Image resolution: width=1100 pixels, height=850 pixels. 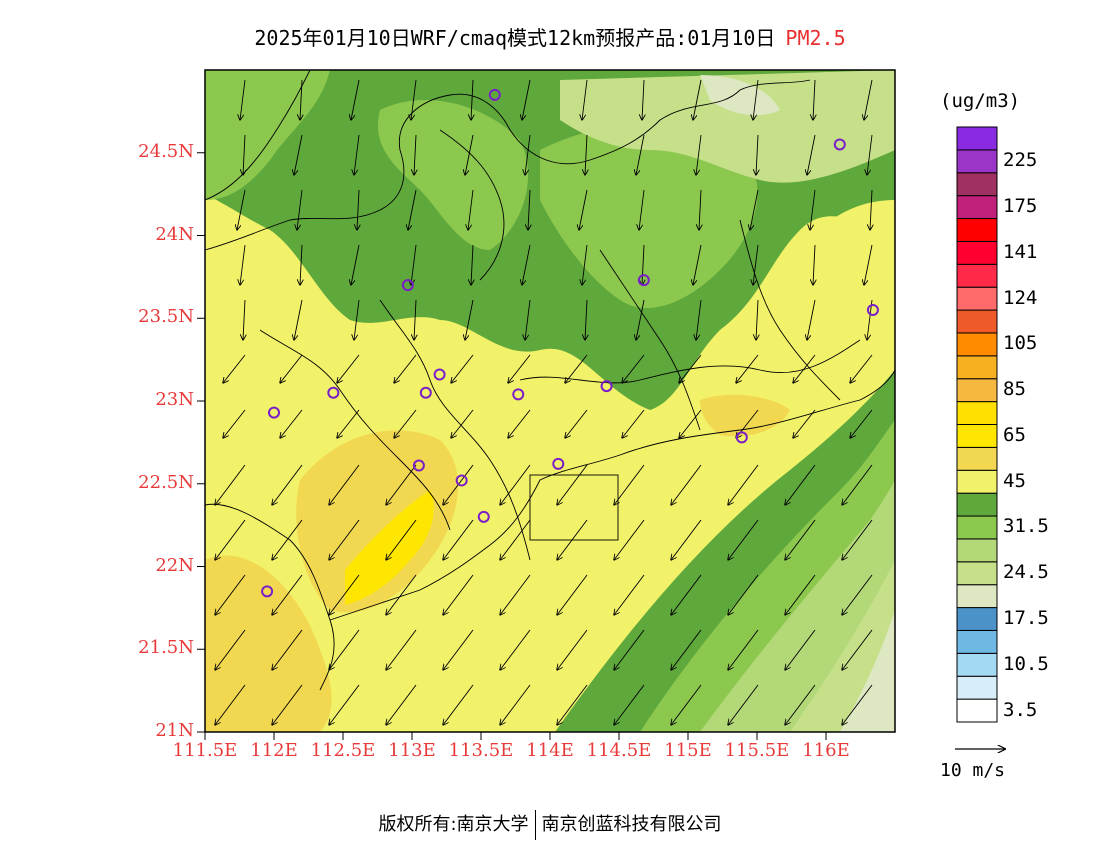 What do you see at coordinates (481, 750) in the screenshot?
I see `x-tick-label-4: 113.5E` at bounding box center [481, 750].